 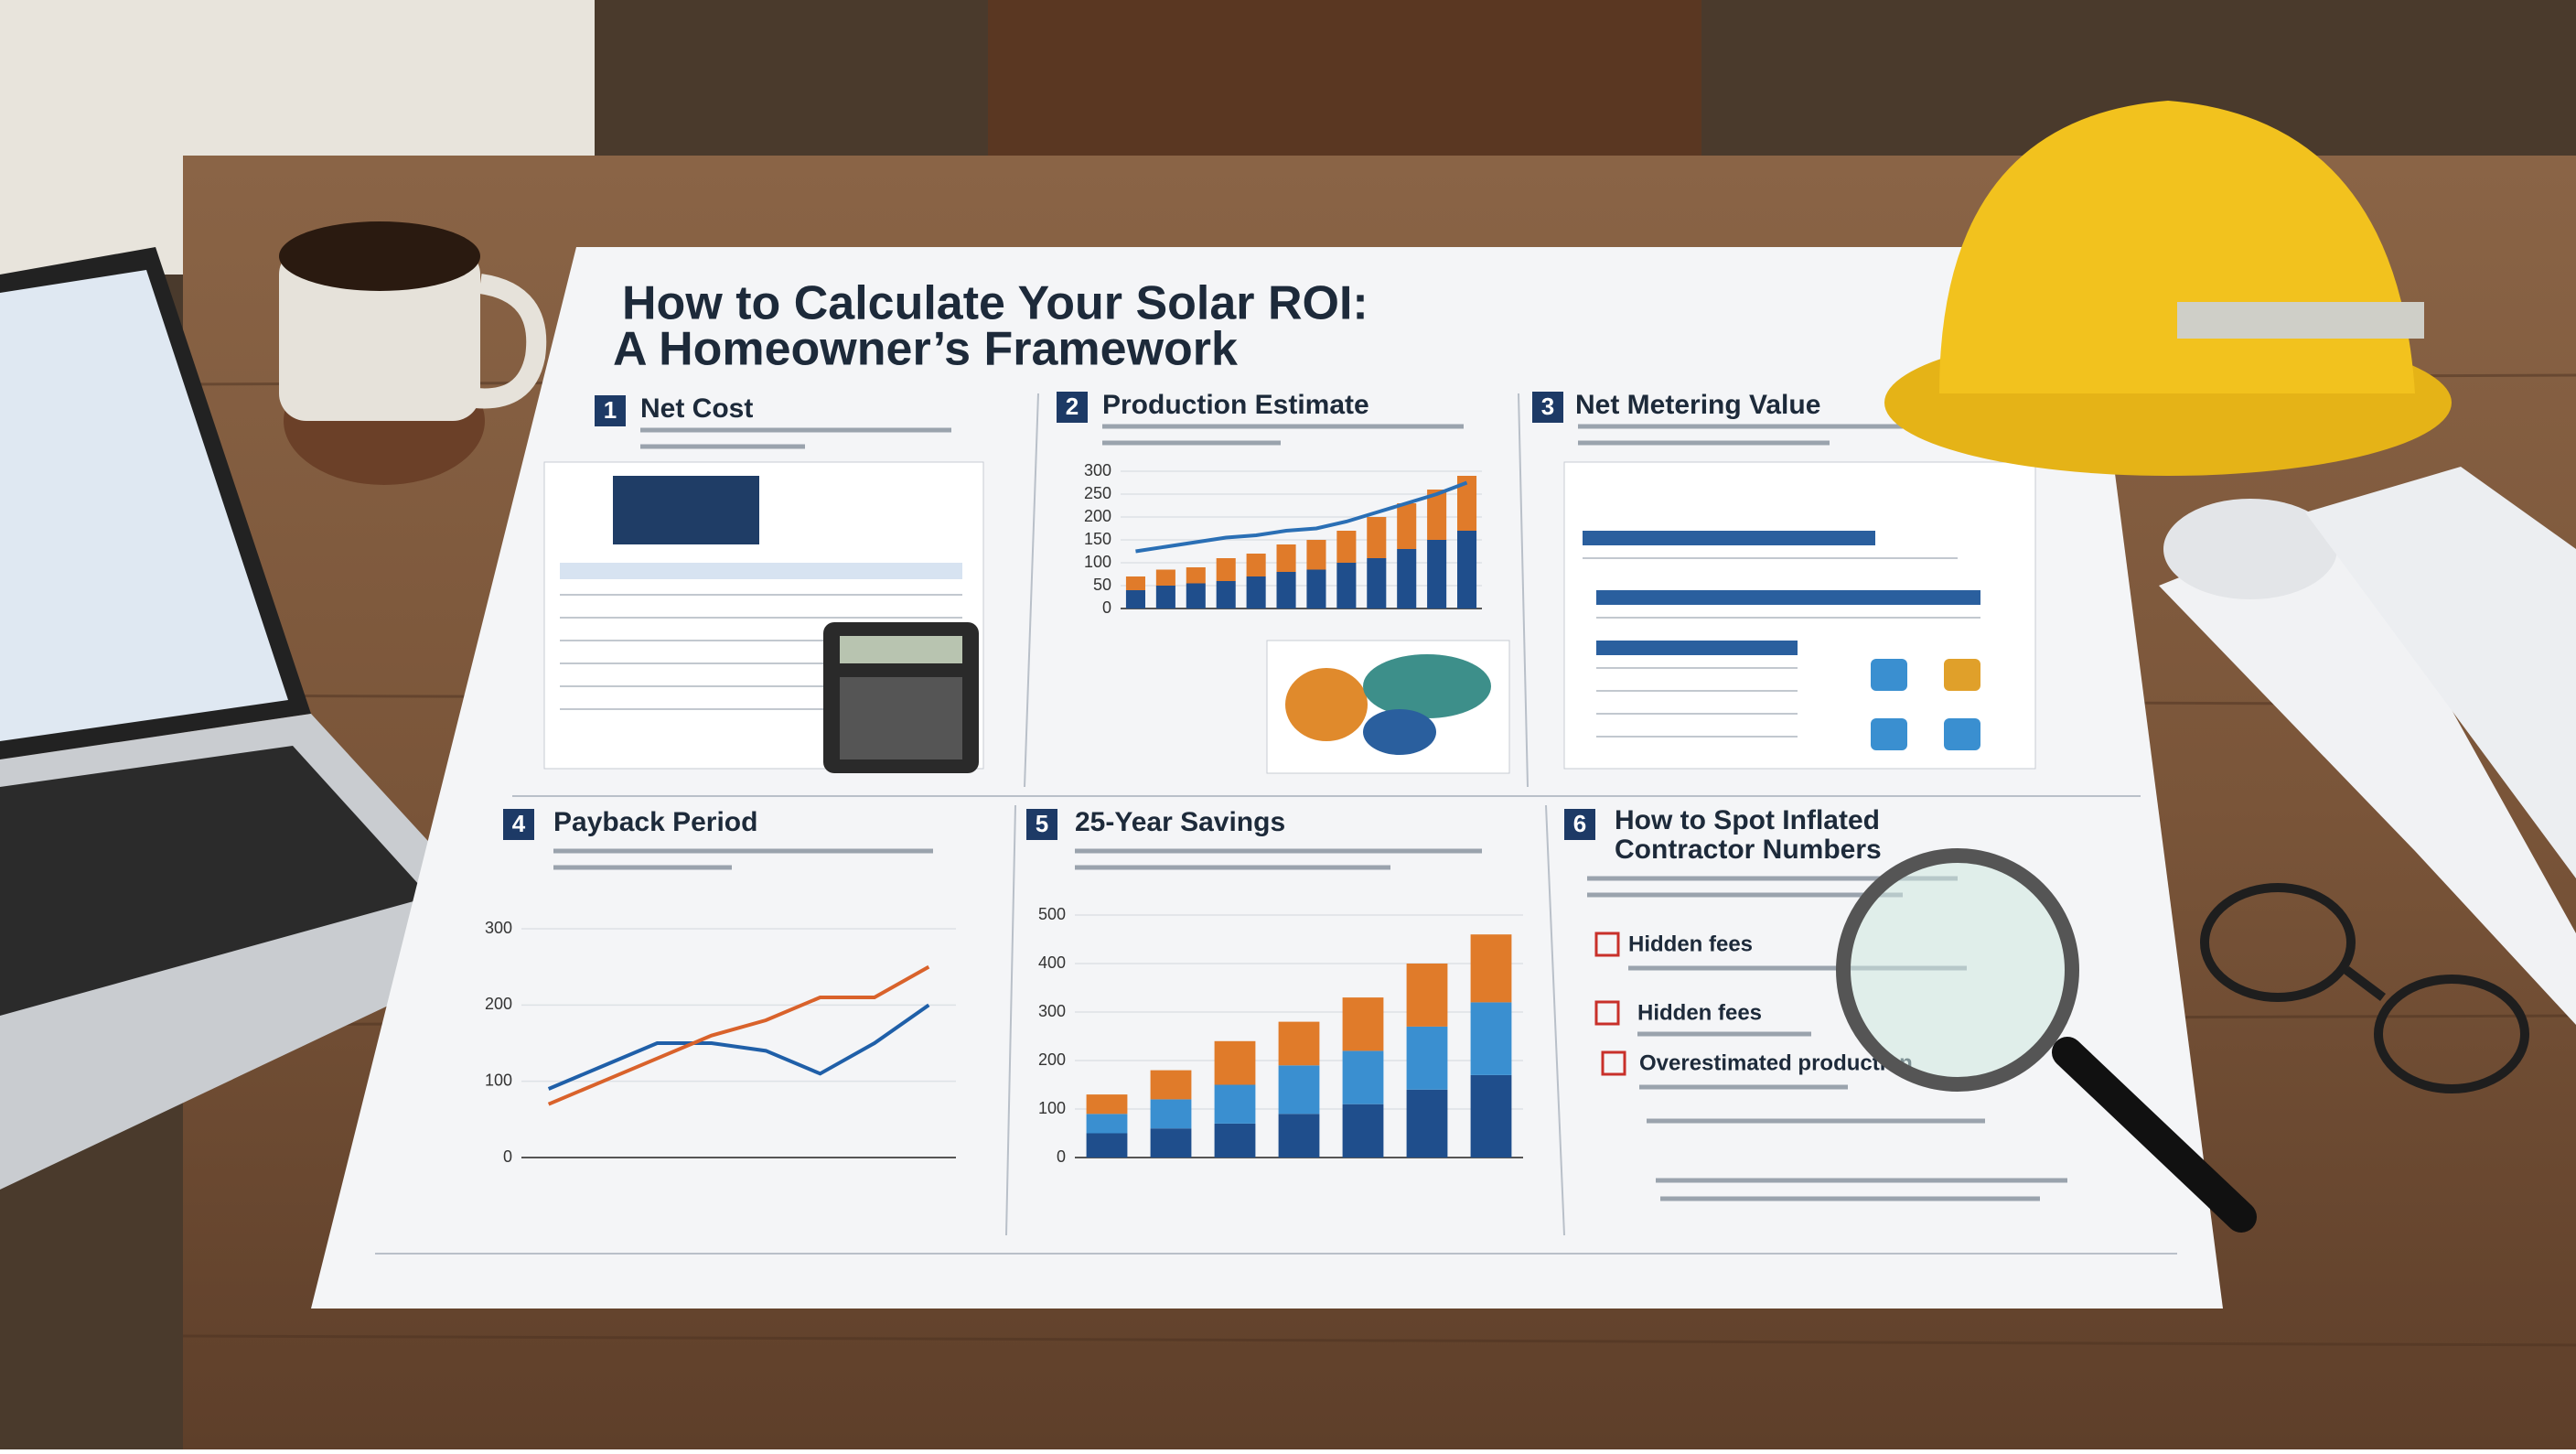 What do you see at coordinates (1697, 405) in the screenshot?
I see `panel-heading: Net Metering Value` at bounding box center [1697, 405].